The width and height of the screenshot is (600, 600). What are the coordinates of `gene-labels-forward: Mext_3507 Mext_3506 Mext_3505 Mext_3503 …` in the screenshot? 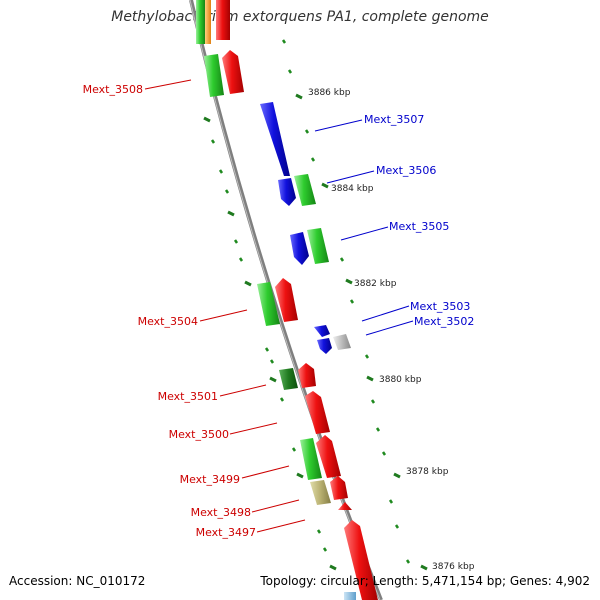 It's located at (419, 220).